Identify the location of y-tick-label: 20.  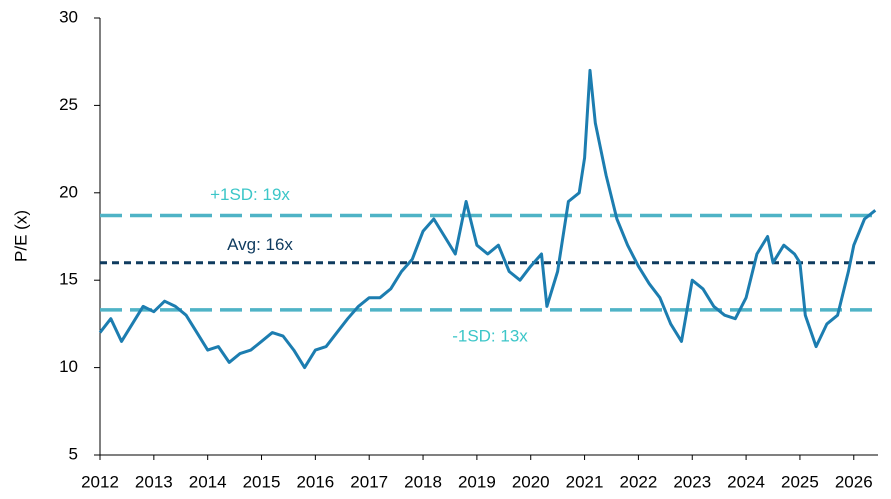
(68, 191).